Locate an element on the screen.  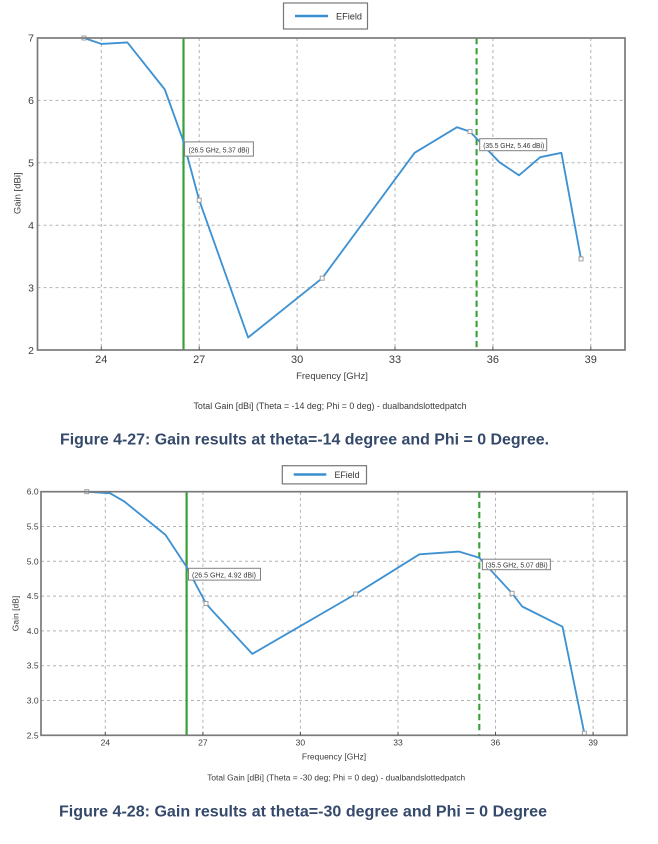
svg-text: 5.0 is located at coordinates (33, 561).